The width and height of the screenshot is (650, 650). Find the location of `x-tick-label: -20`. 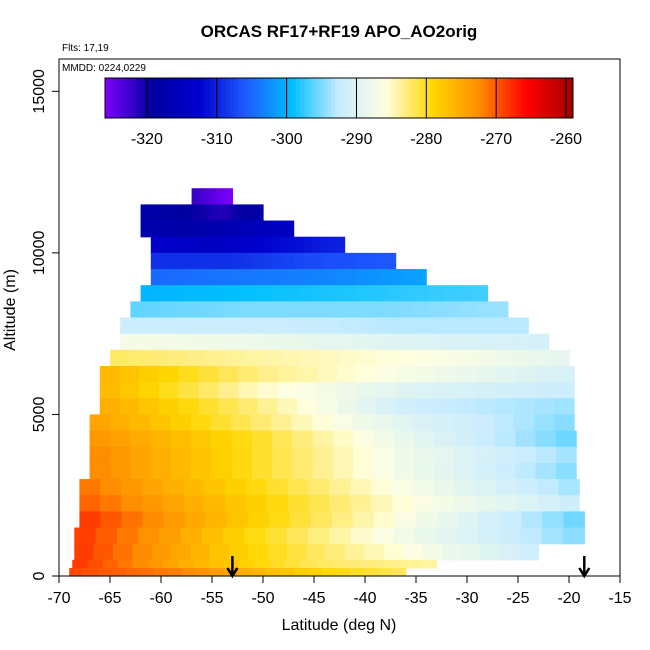

x-tick-label: -20 is located at coordinates (568, 598).